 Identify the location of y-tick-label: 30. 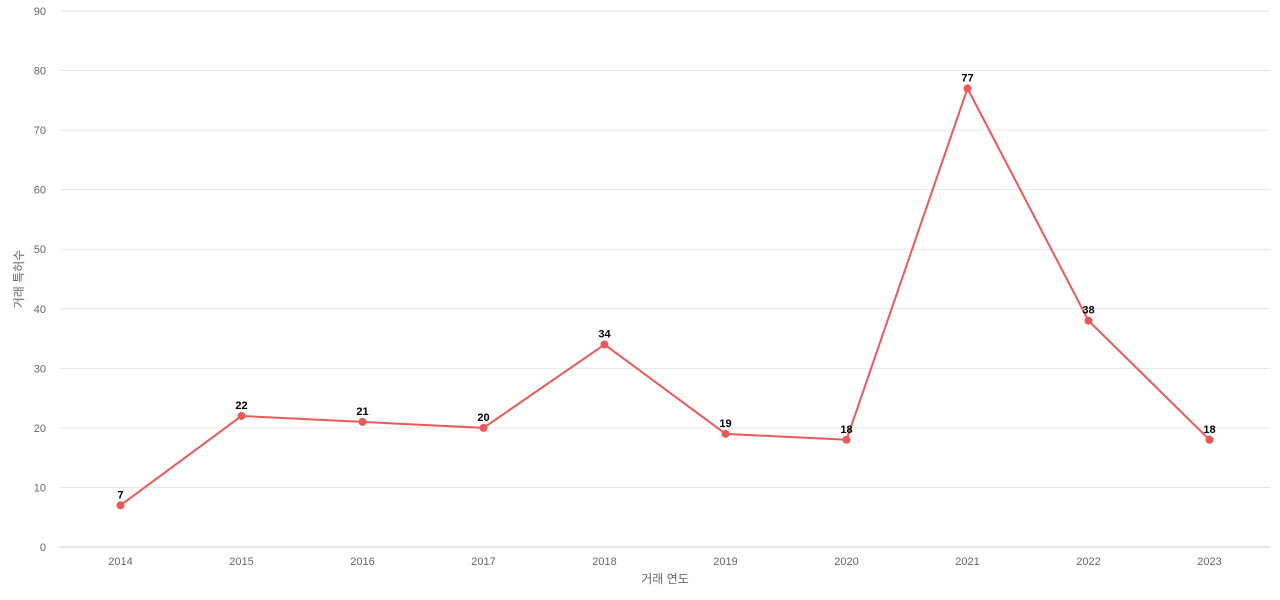
(40, 369).